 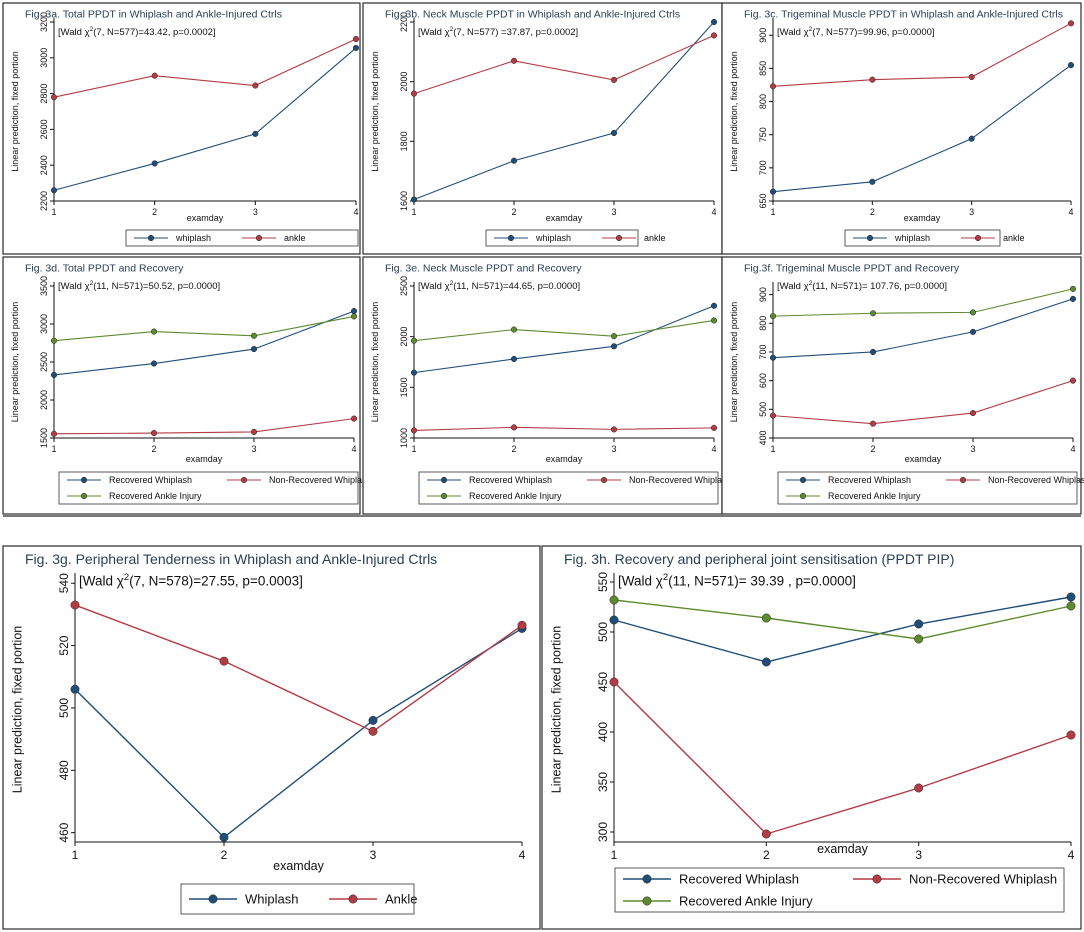 What do you see at coordinates (923, 302) in the screenshot?
I see `series-line-recovered-ankle-injury` at bounding box center [923, 302].